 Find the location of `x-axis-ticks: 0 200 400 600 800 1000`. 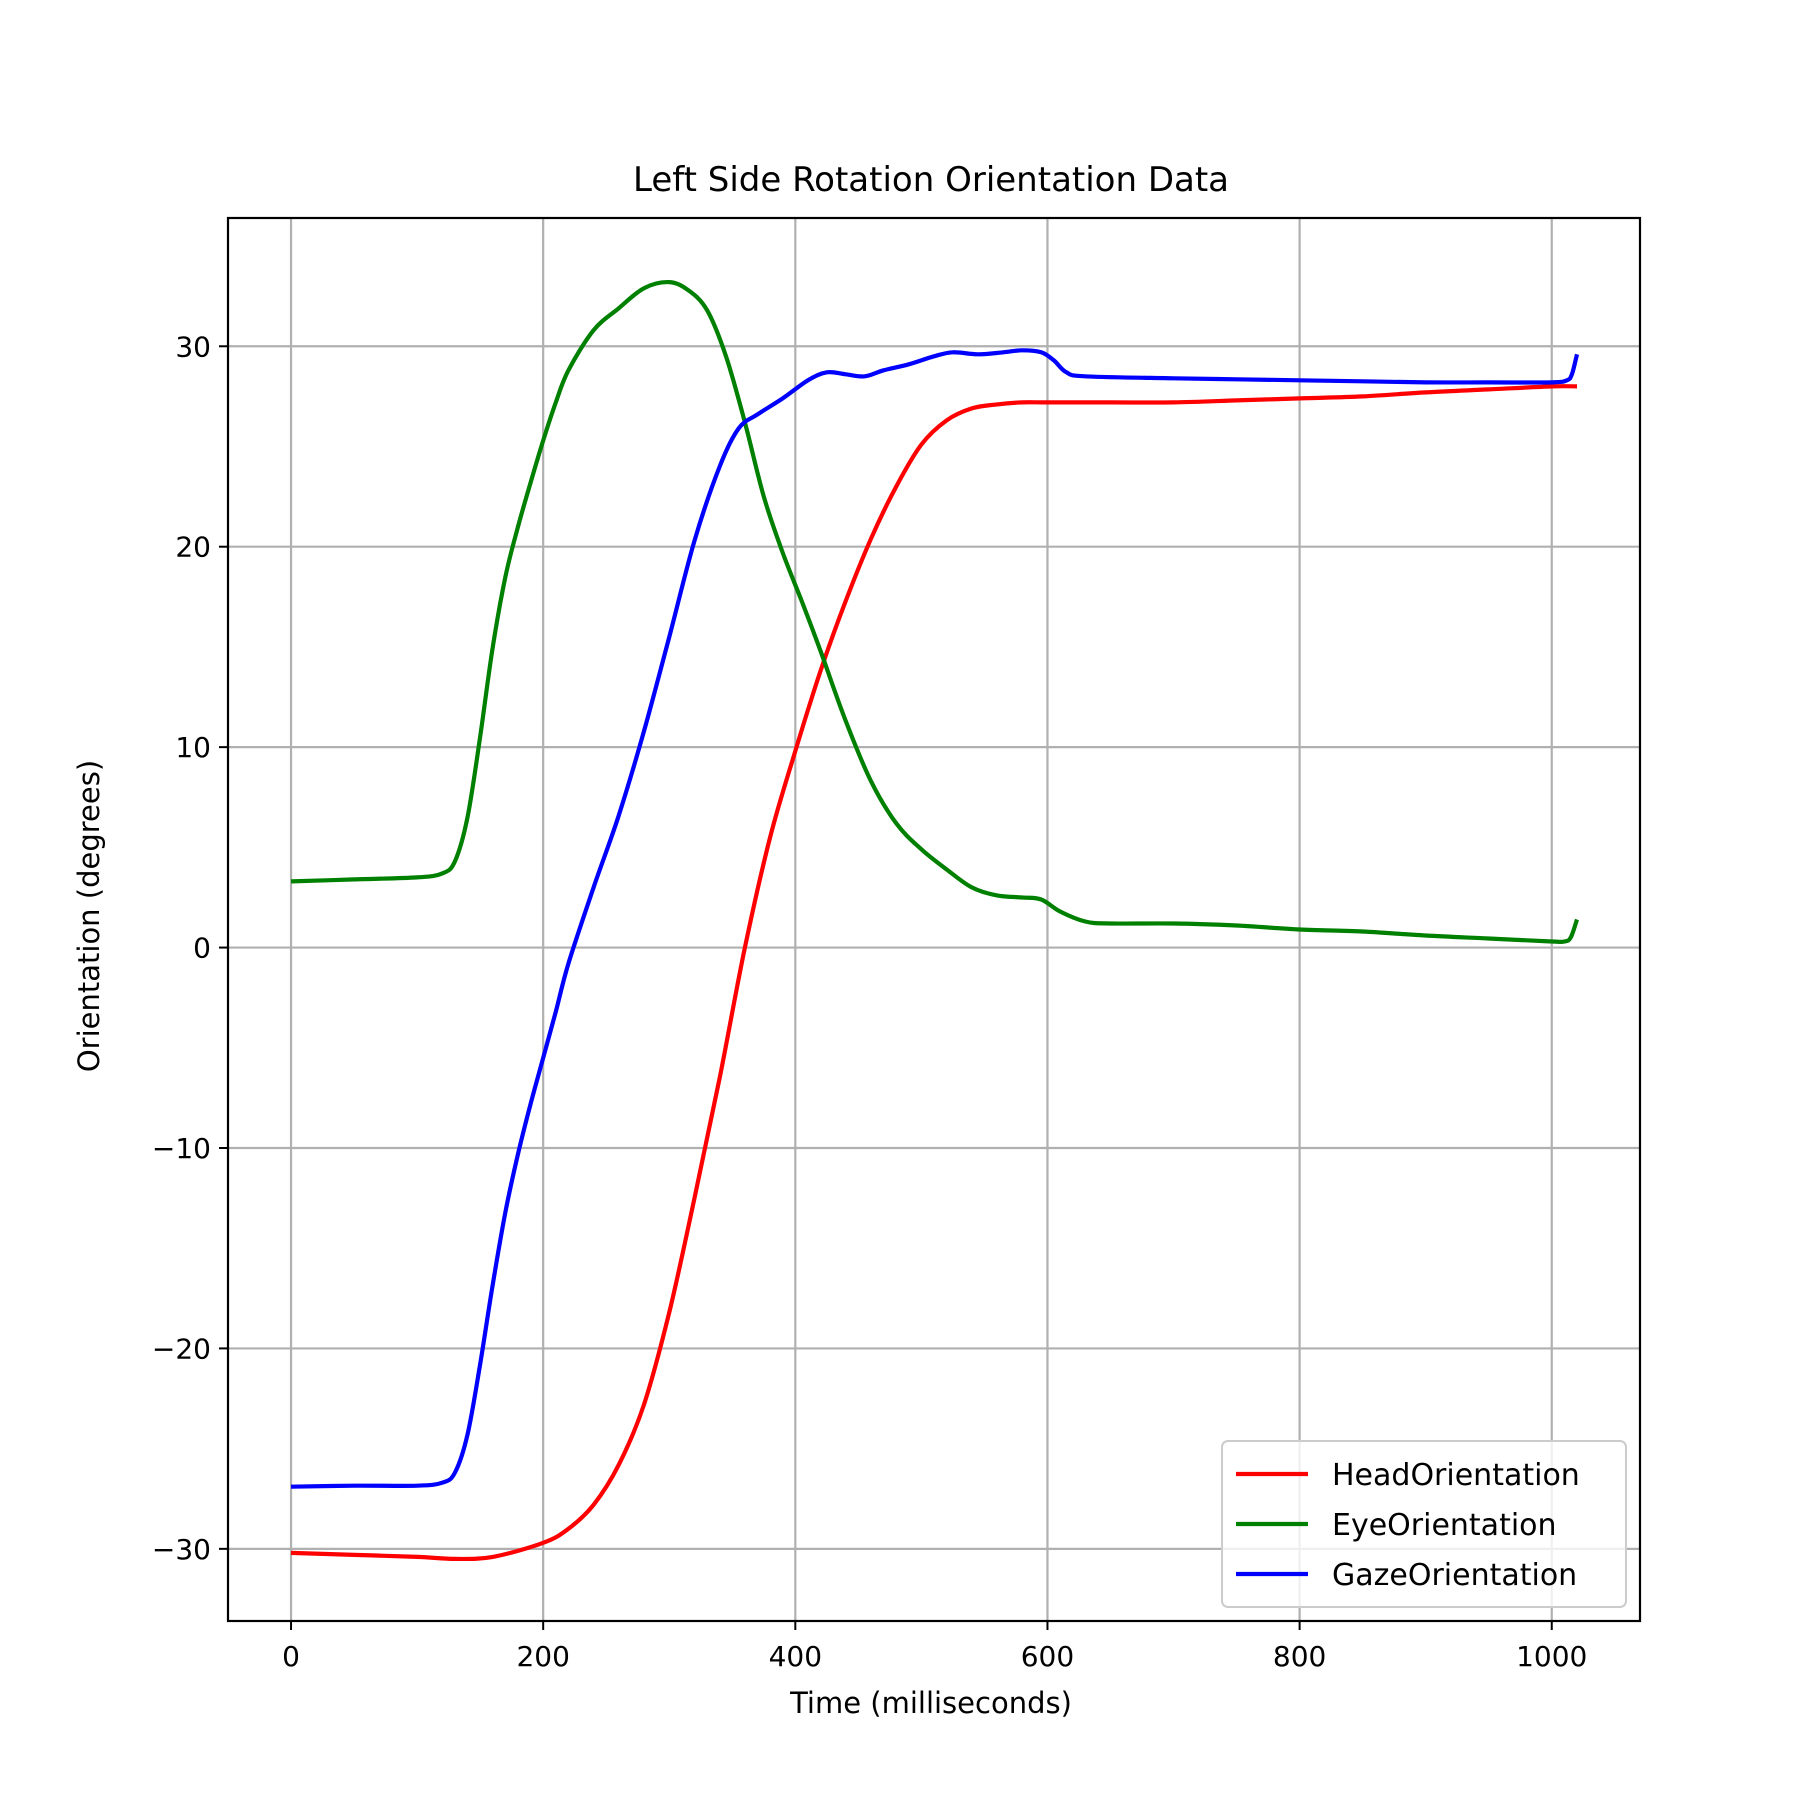

x-axis-ticks: 0 200 400 600 800 1000 is located at coordinates (934, 1647).